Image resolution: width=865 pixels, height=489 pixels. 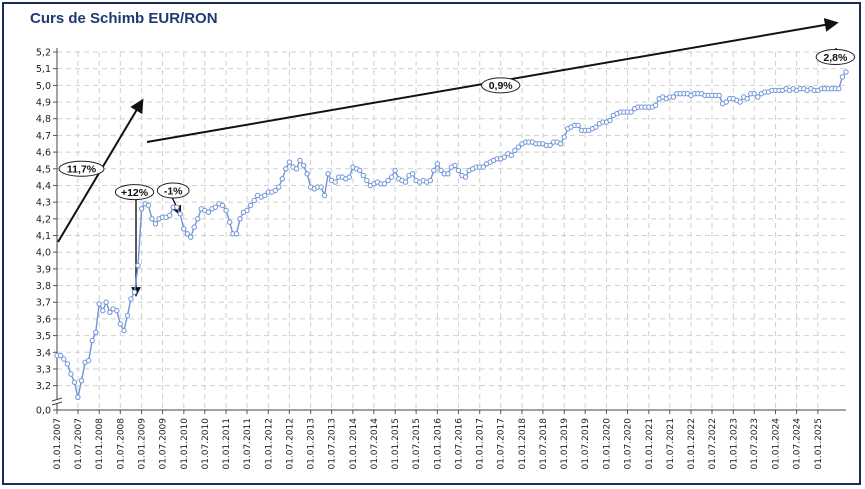 I want to click on x-tick-label: 01.01.2018, so click(x=523, y=444).